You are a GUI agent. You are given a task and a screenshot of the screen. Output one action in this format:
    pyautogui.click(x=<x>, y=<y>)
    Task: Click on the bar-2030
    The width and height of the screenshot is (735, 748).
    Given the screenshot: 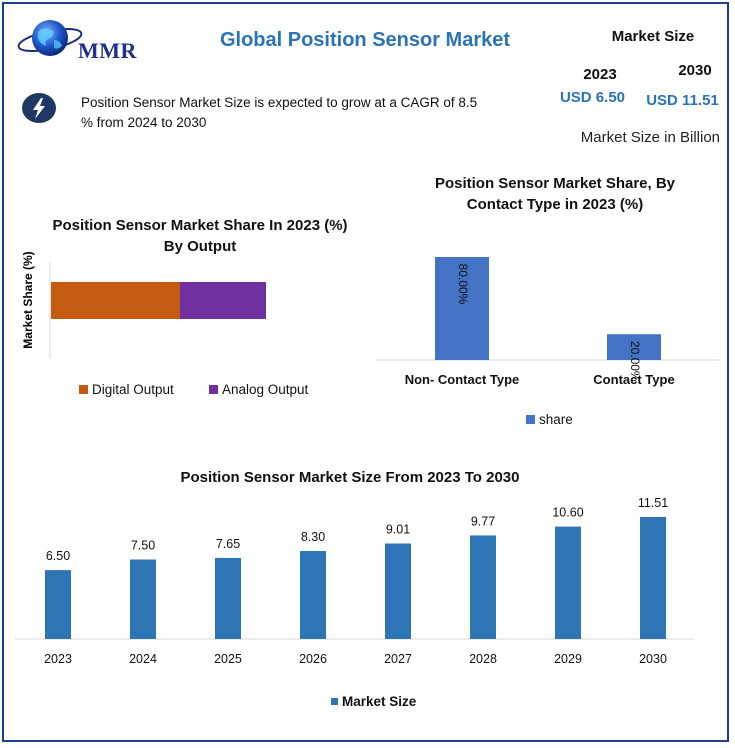 What is the action you would take?
    pyautogui.click(x=653, y=578)
    